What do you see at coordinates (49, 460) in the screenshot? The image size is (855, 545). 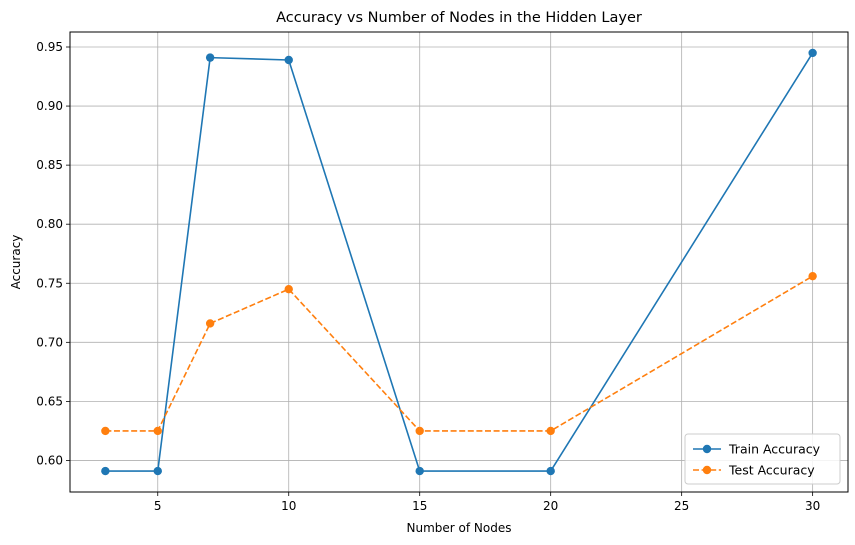 I see `y-tick-label: 0.60` at bounding box center [49, 460].